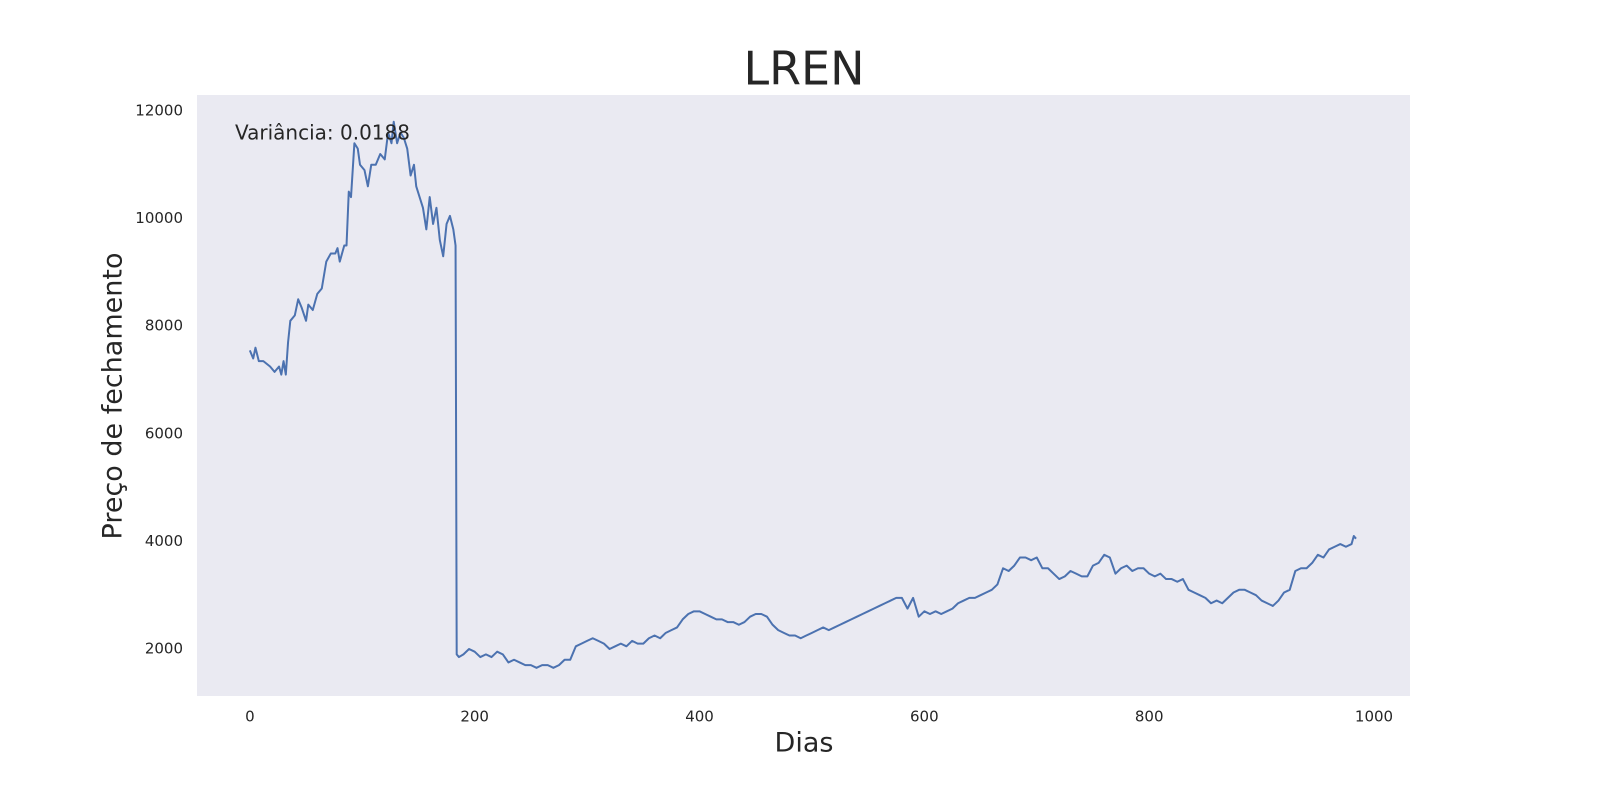  Describe the element at coordinates (924, 717) in the screenshot. I see `x-tick-label: 600` at that location.